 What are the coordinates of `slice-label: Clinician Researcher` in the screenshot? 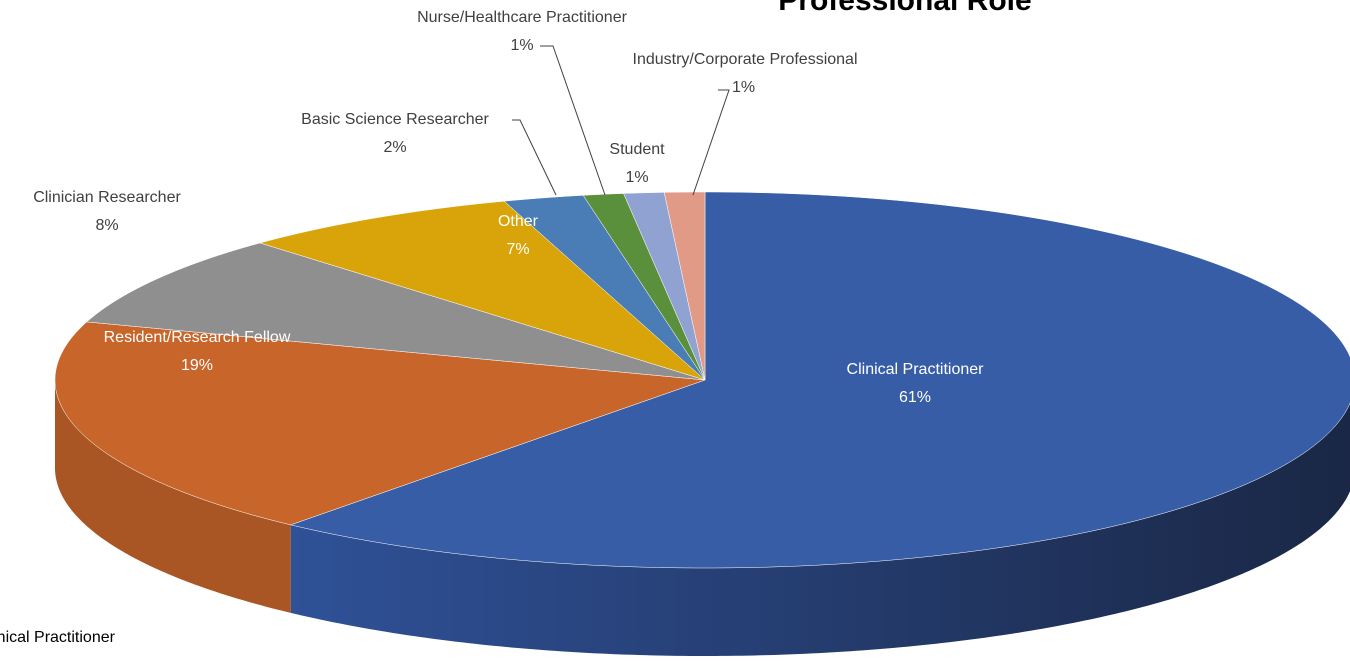 It's located at (107, 197).